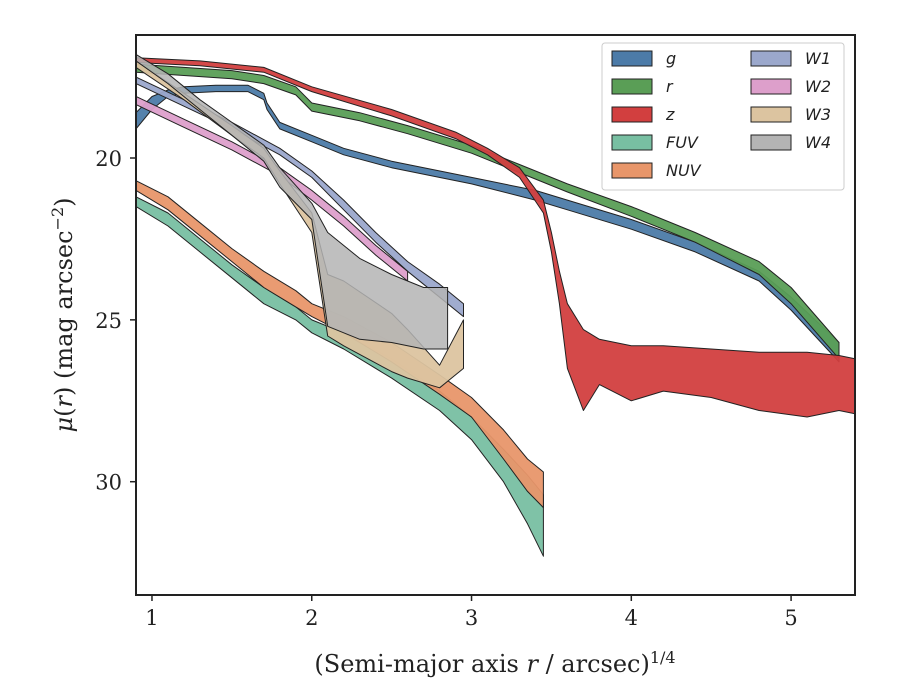 Image resolution: width=900 pixels, height=700 pixels. Describe the element at coordinates (771, 58) in the screenshot. I see `legend-swatch-w1` at that location.